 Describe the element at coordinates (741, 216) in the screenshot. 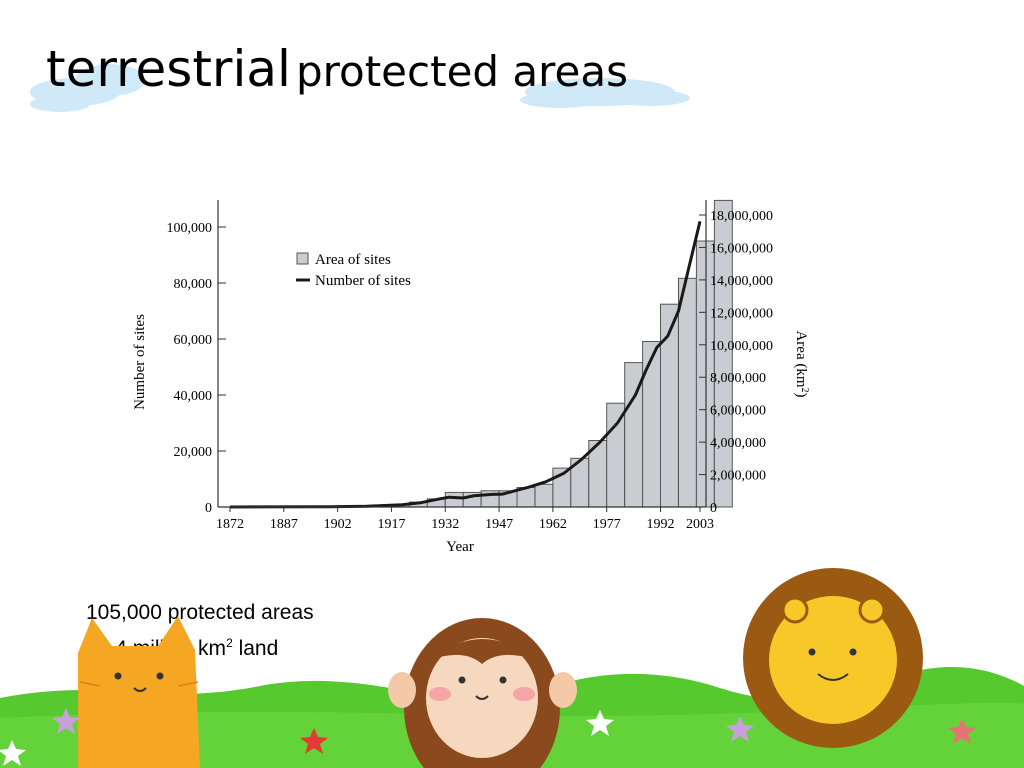

I see `right-tick-label: 18,000,000` at that location.